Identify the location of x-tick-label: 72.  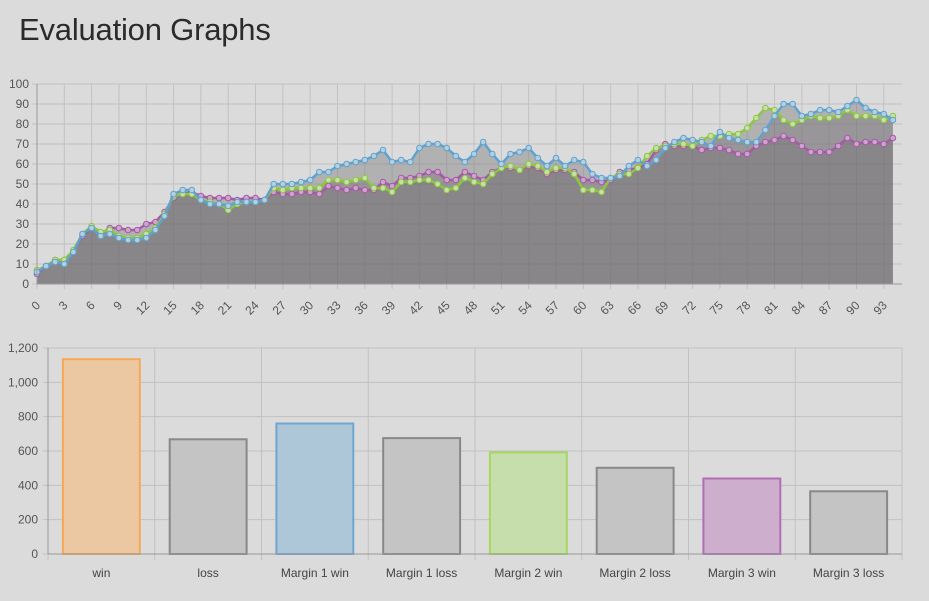
(689, 308).